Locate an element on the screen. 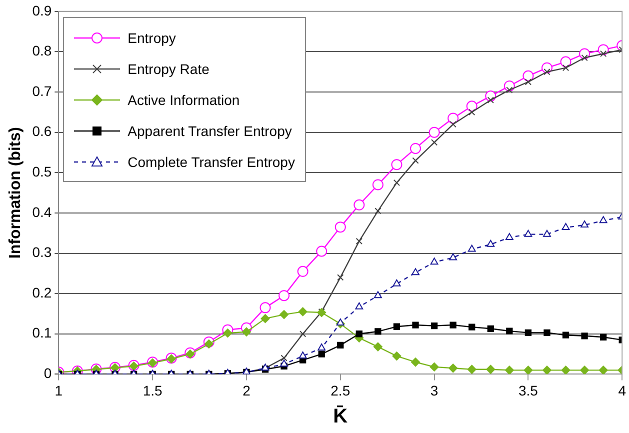  y-tick-label: 0 is located at coordinates (48, 373).